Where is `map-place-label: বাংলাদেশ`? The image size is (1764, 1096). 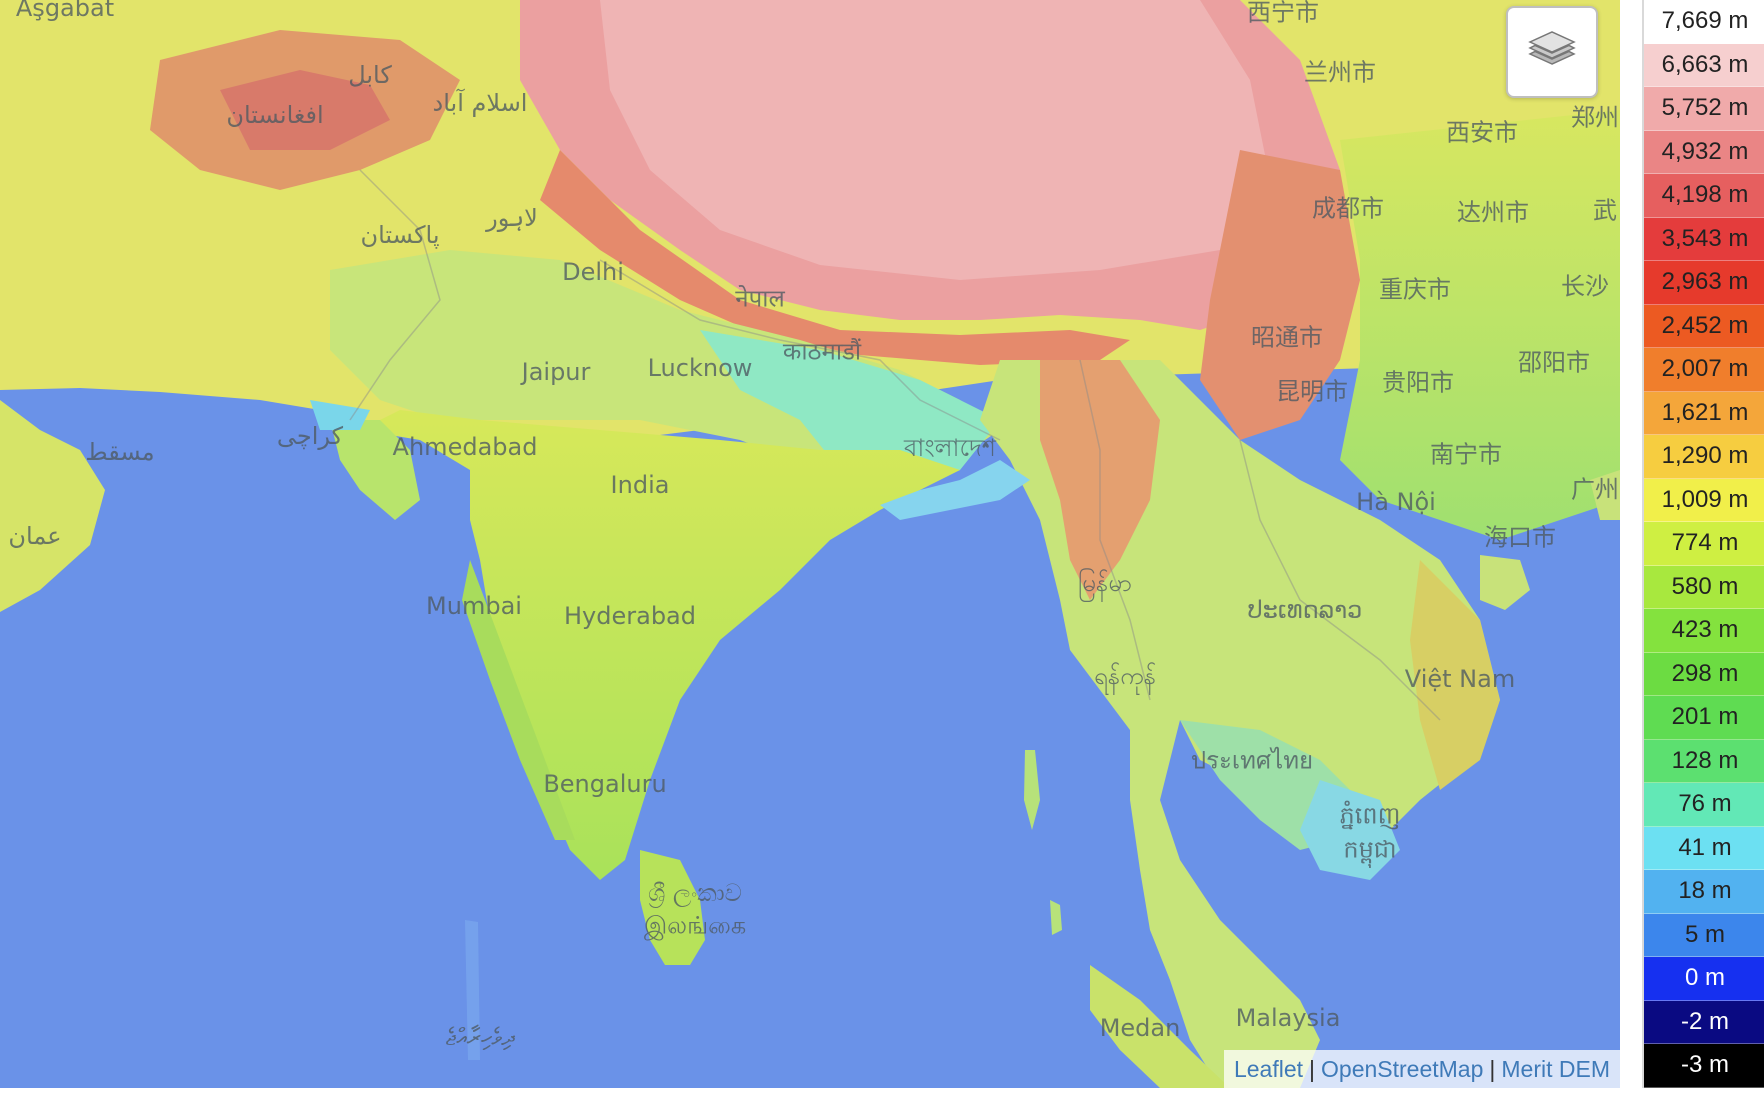
map-place-label: বাংলাদেশ is located at coordinates (950, 448).